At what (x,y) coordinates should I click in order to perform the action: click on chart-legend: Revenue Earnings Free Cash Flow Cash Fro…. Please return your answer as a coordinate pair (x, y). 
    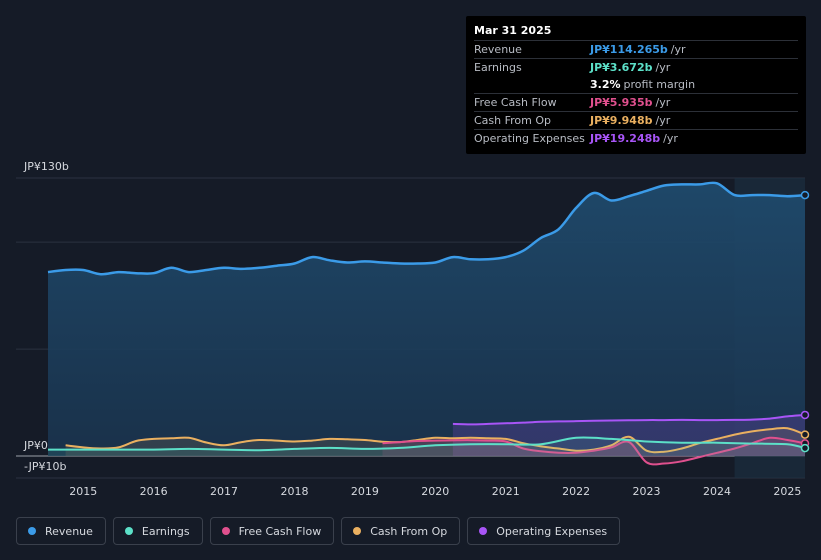
    Looking at the image, I should click on (318, 531).